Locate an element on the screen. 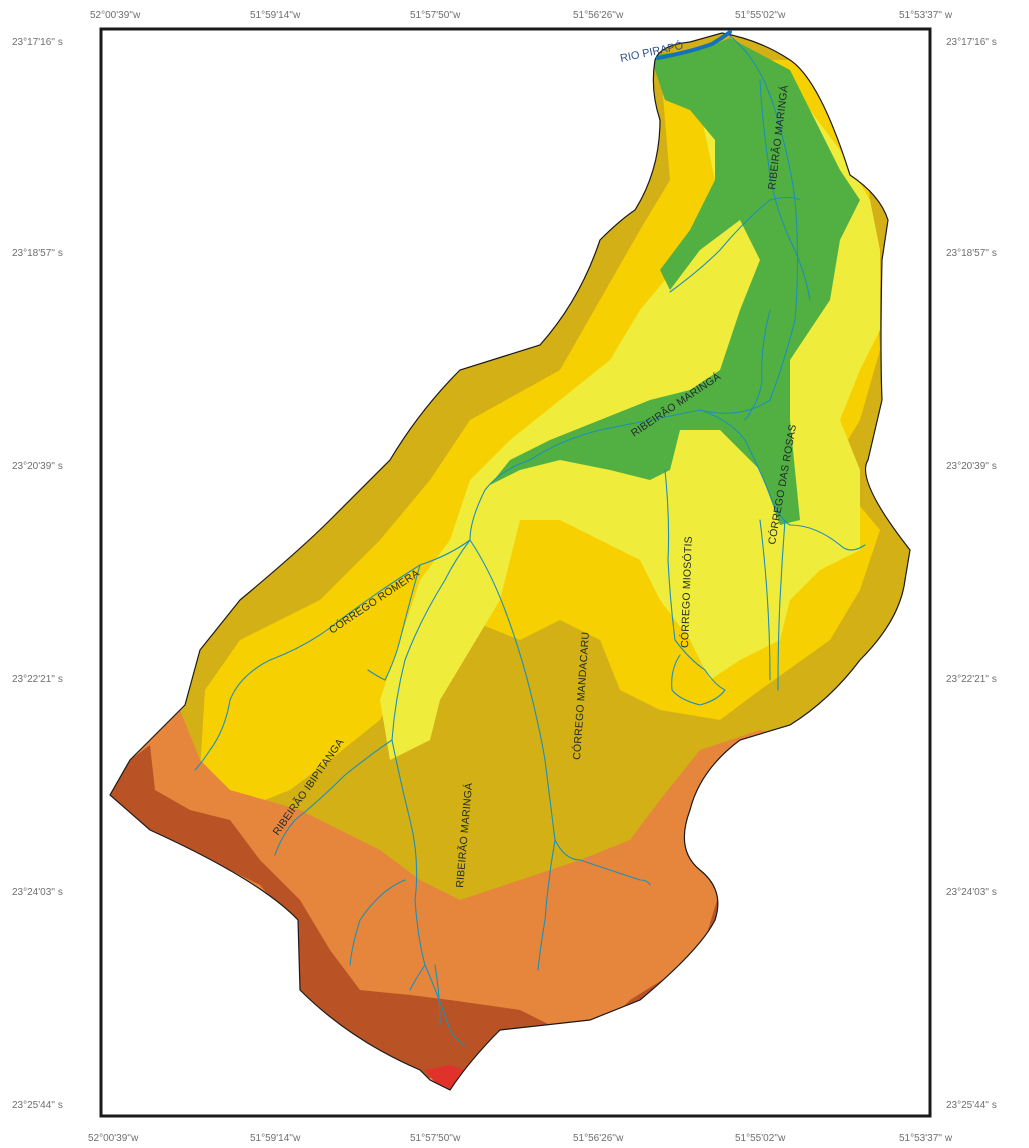 Image resolution: width=1029 pixels, height=1148 pixels. stream-mandacaru-lower is located at coordinates (546, 905).